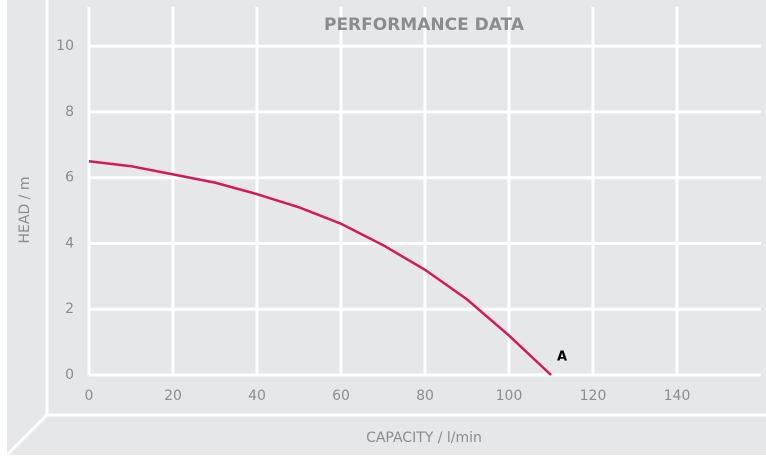 The width and height of the screenshot is (766, 461). Describe the element at coordinates (65, 46) in the screenshot. I see `y-tick-label: 10` at that location.